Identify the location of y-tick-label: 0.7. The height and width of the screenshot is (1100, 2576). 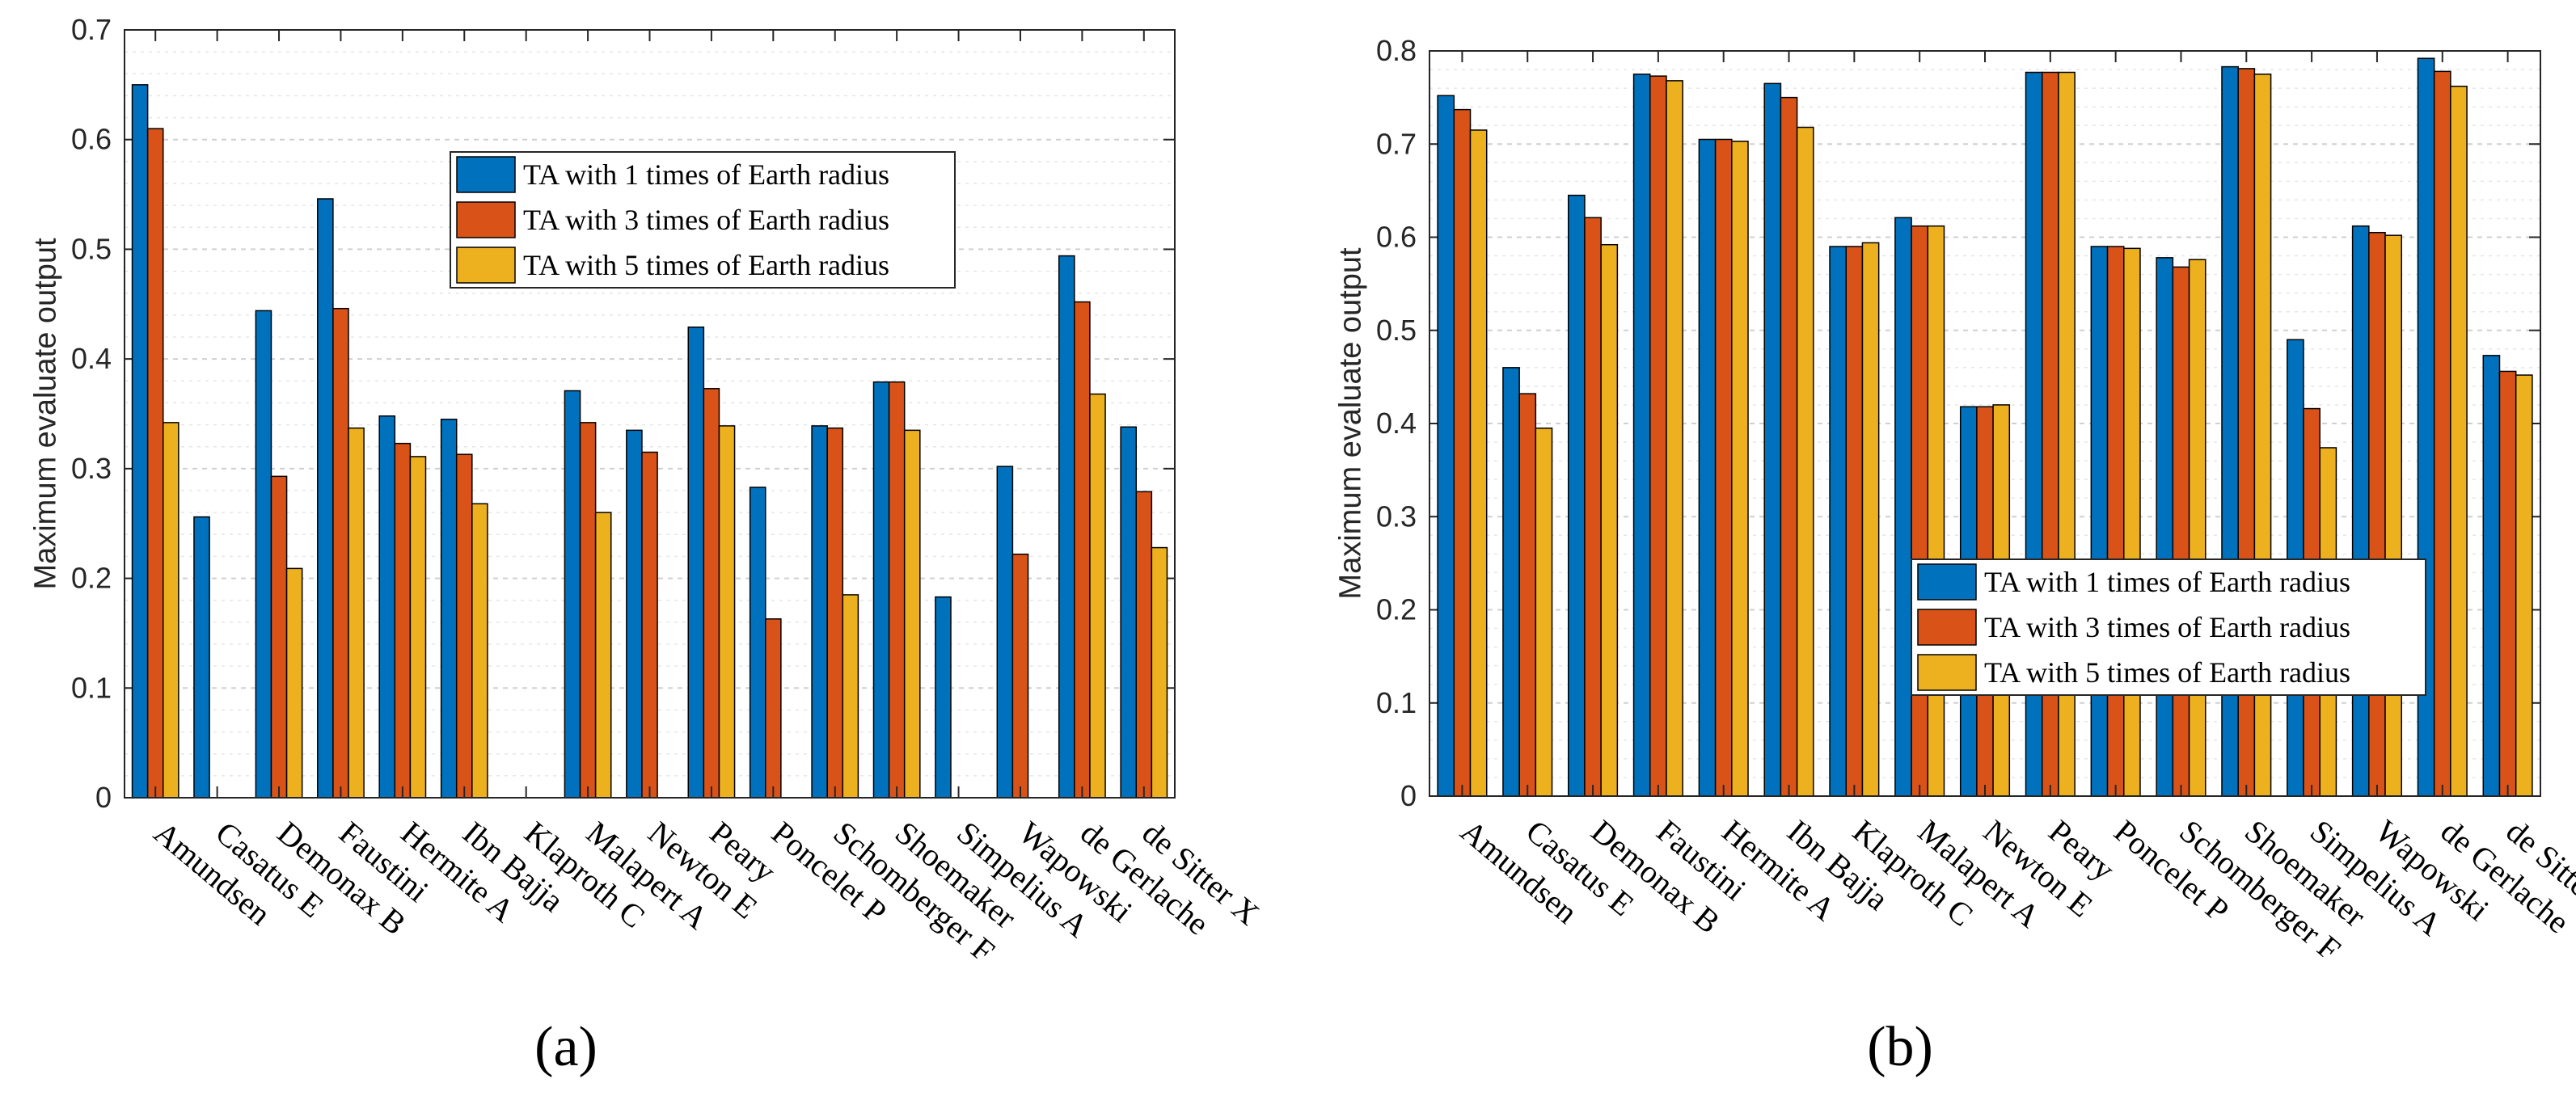
(1396, 144).